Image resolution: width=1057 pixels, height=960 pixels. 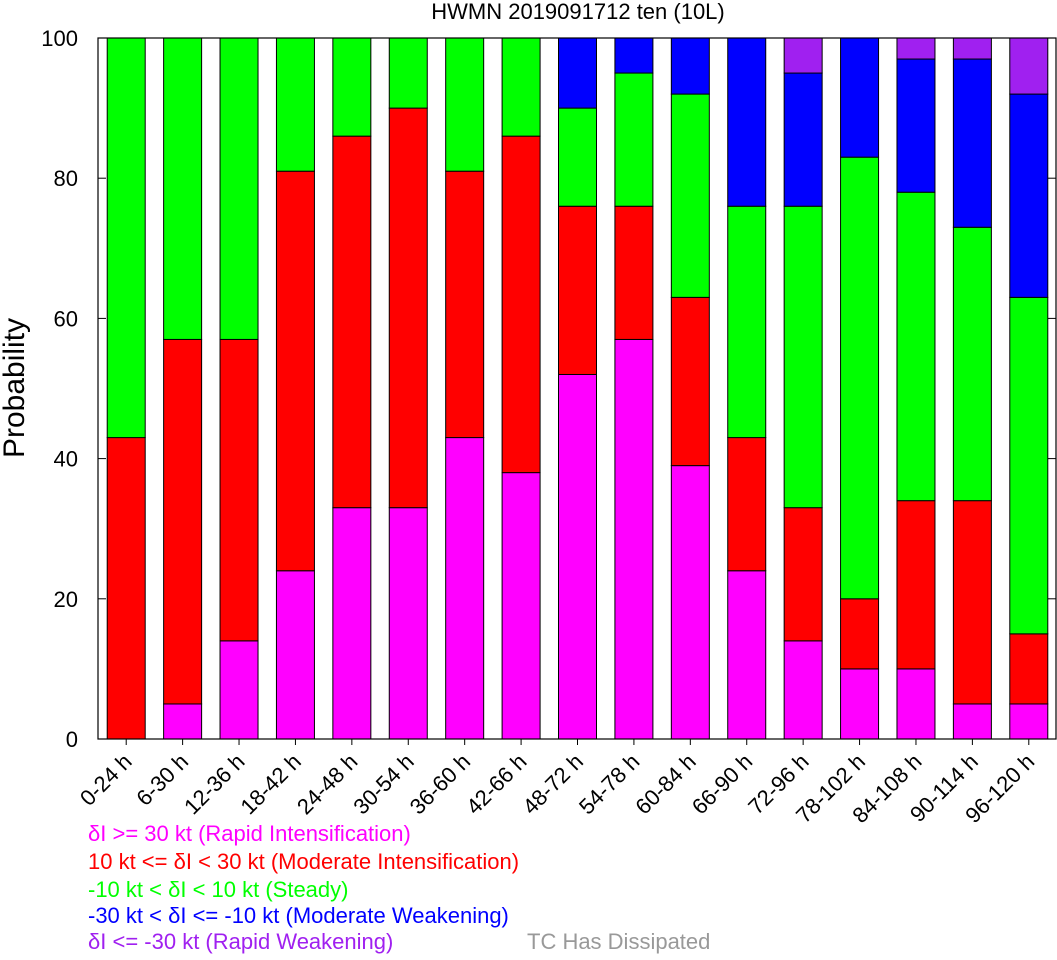 I want to click on x-tick-label: 48-72 h, so click(x=553, y=784).